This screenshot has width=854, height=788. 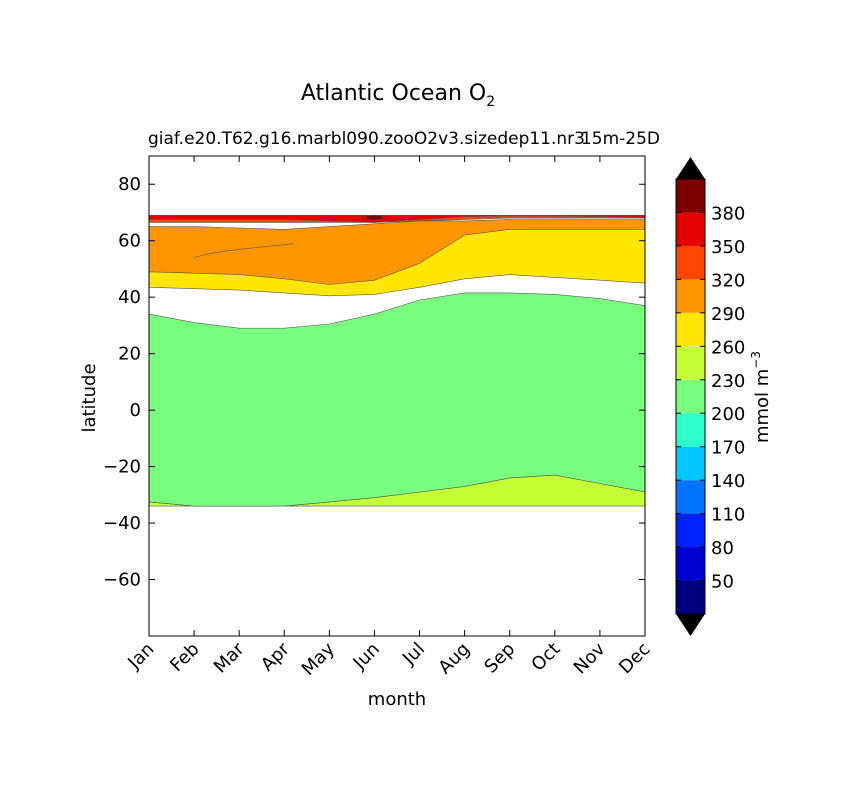 I want to click on chart-title: Atlantic Ocean O2, so click(x=398, y=95).